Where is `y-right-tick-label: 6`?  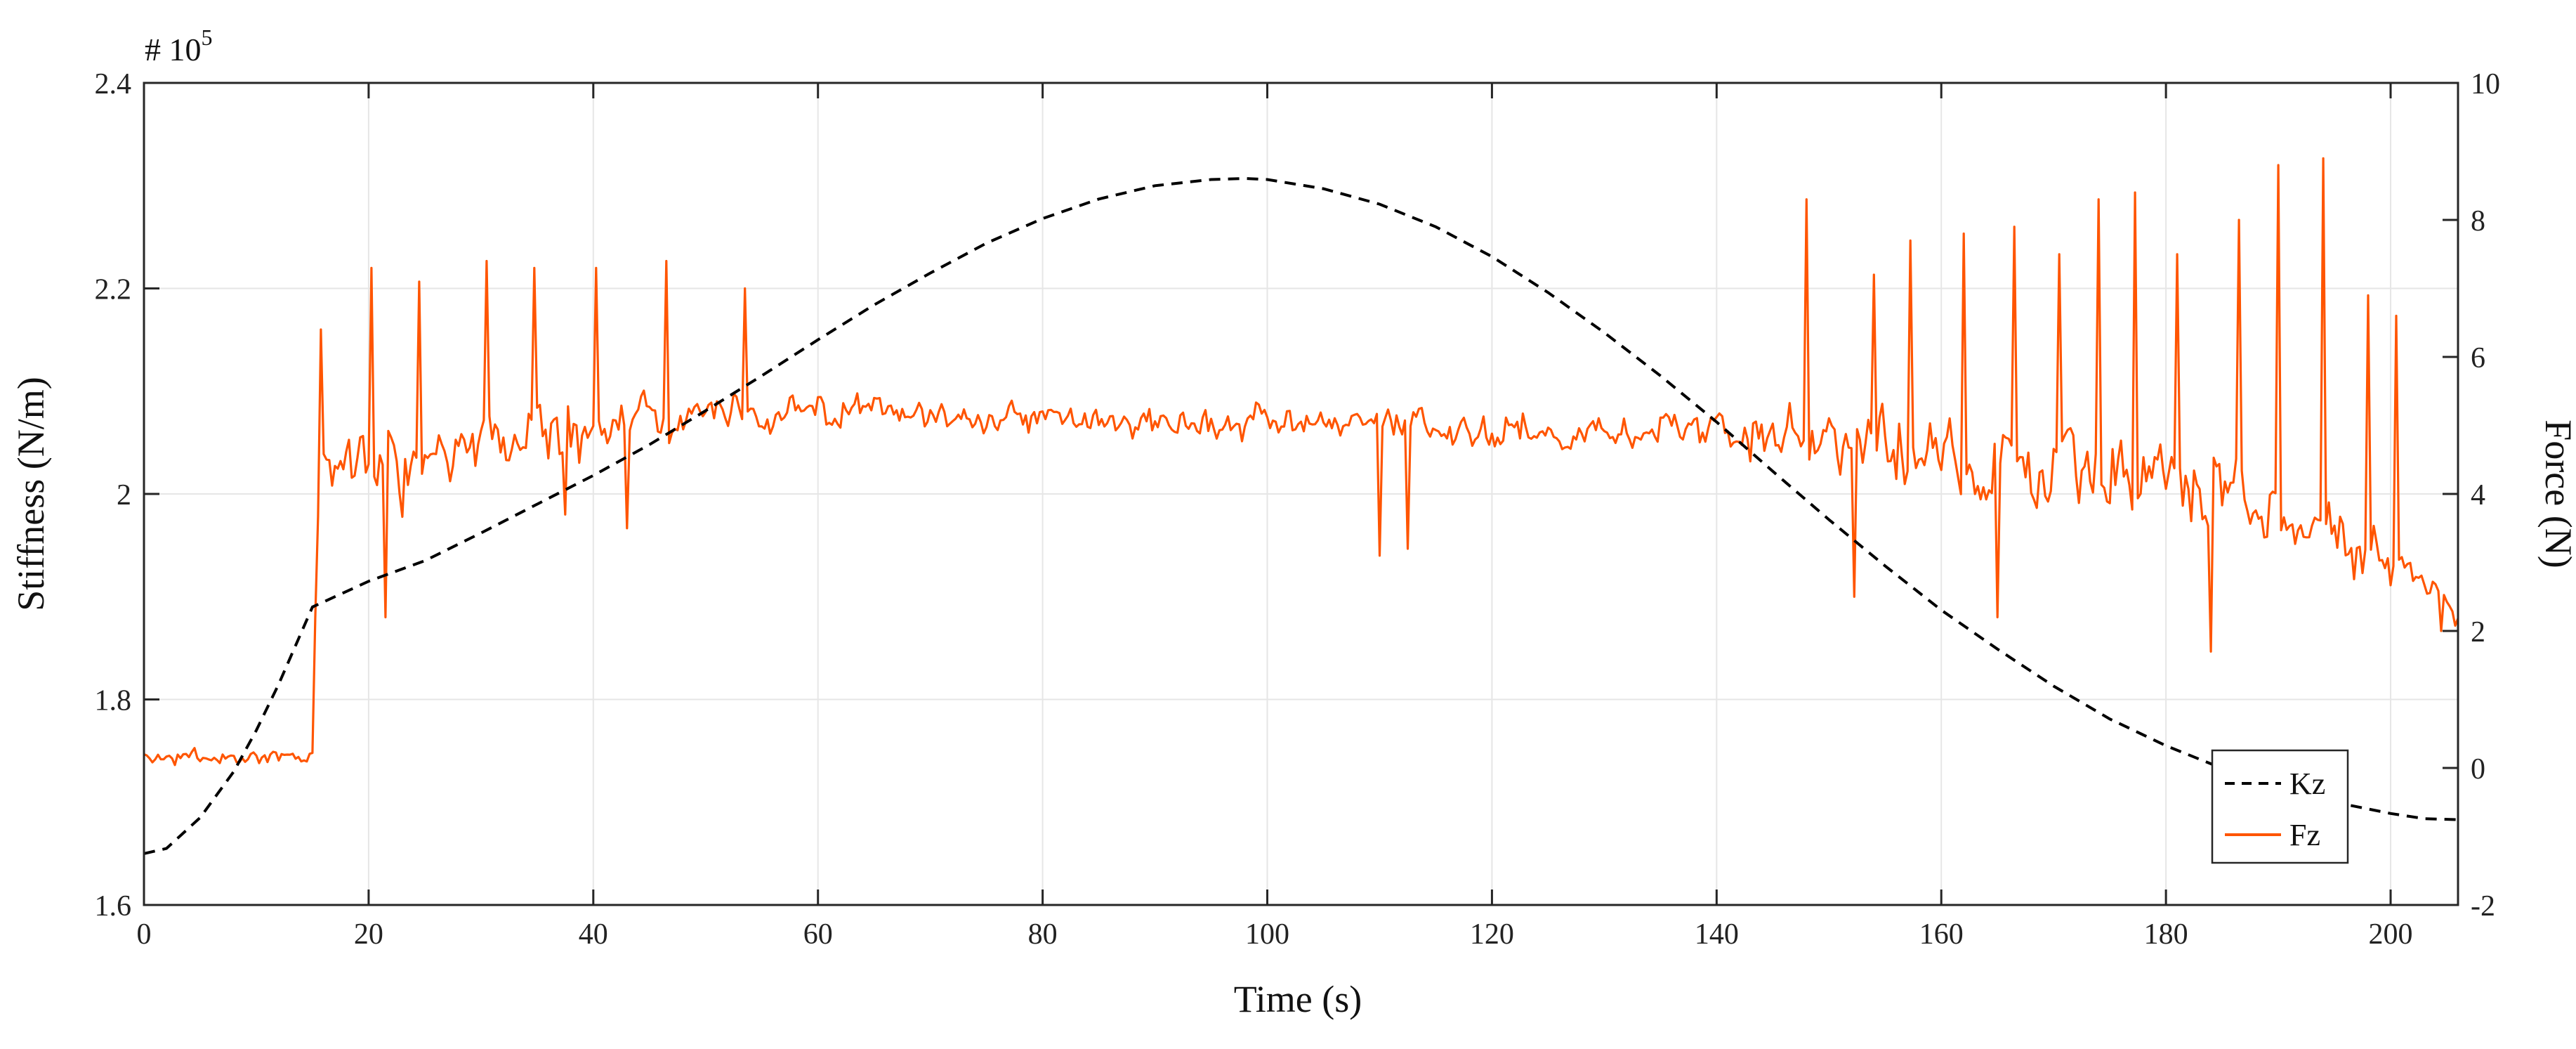 y-right-tick-label: 6 is located at coordinates (2478, 358).